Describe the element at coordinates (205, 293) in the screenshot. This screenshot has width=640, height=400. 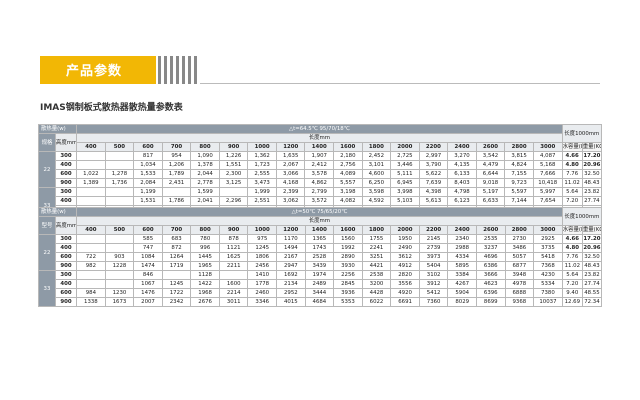
I see `value-cell: 1968` at that location.